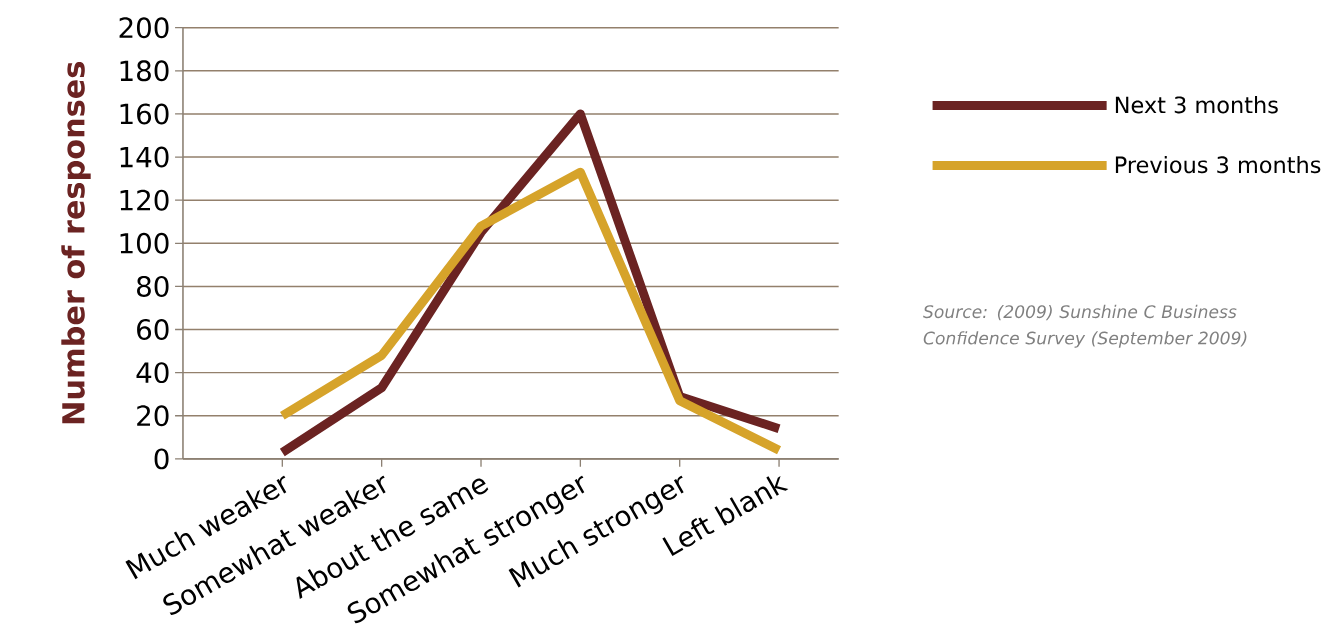 The image size is (1328, 634). Describe the element at coordinates (153, 416) in the screenshot. I see `y-tick-label: 20` at that location.